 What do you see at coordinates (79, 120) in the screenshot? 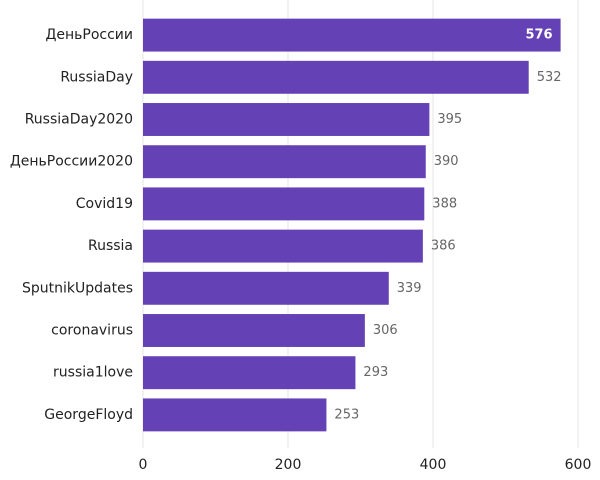
I see `y-tick-label: RussiaDay2020` at bounding box center [79, 120].